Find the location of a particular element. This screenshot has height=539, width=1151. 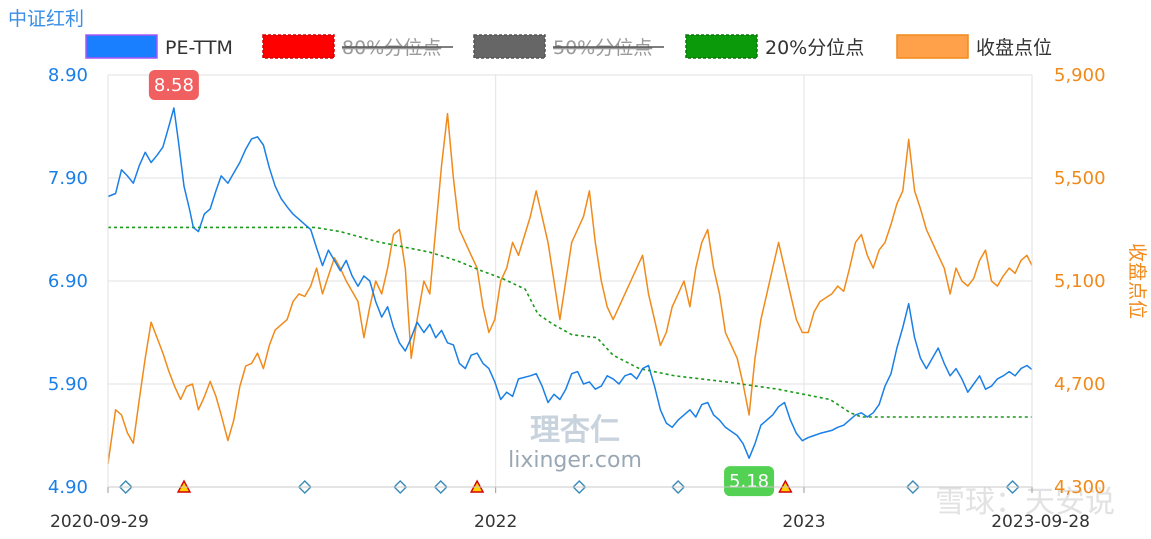

legend-swatch-p80 is located at coordinates (298, 46).